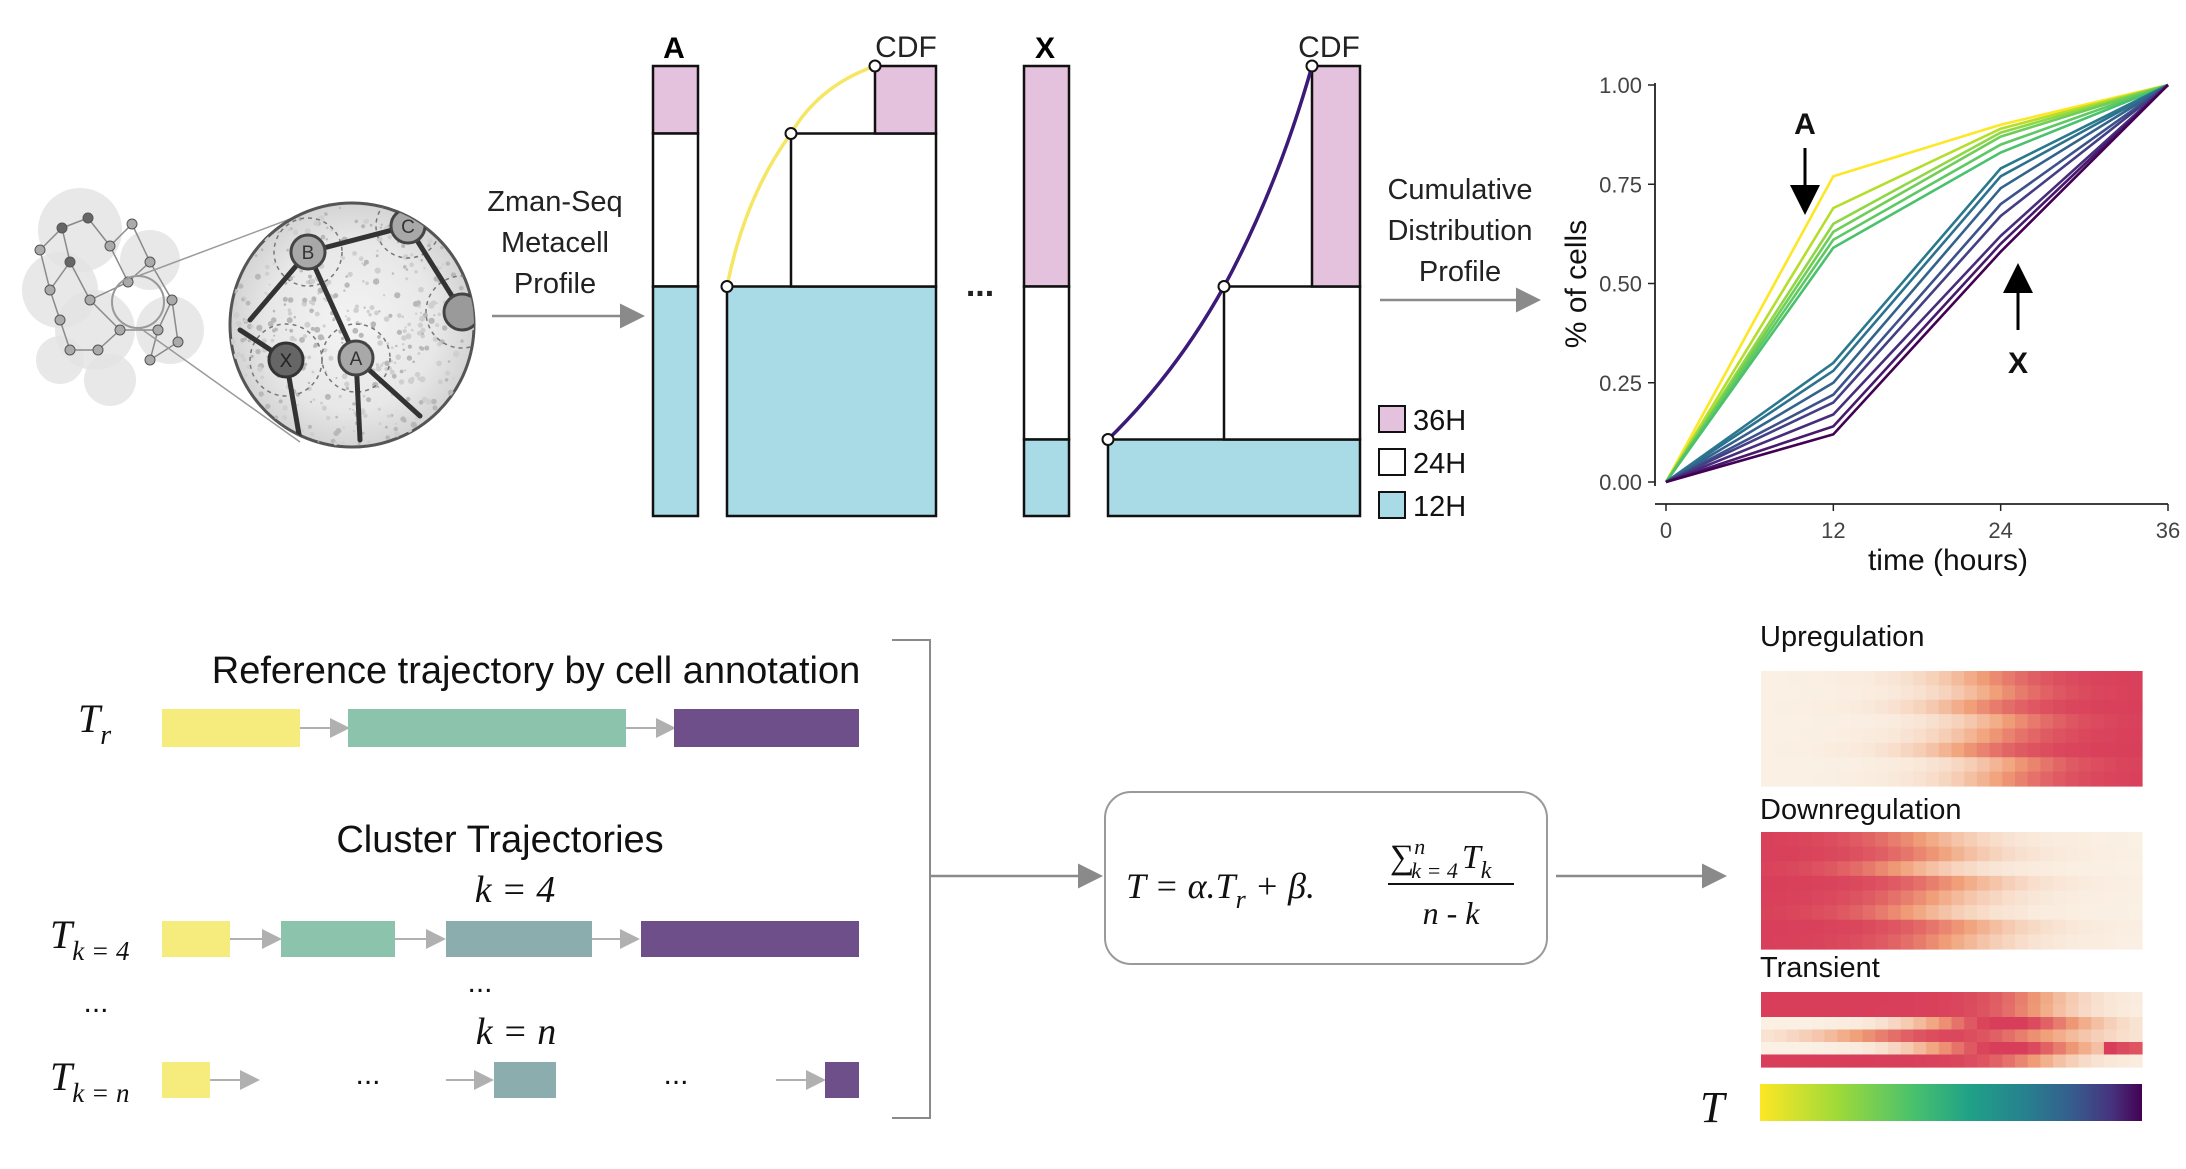 The width and height of the screenshot is (2186, 1169). Describe the element at coordinates (842, 1080) in the screenshot. I see `tkn-segment-purple` at that location.